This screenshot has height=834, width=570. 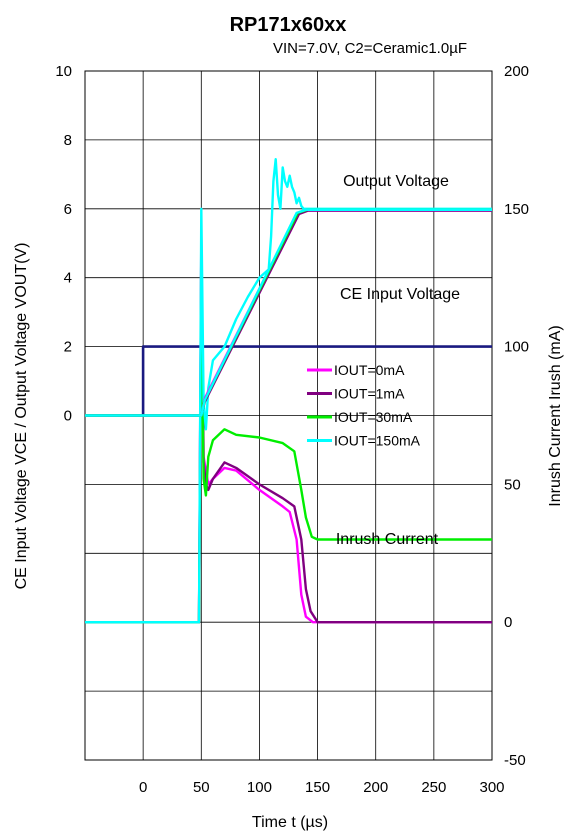 I want to click on annotation-ce-input-voltage: CE Input Voltage, so click(x=400, y=294).